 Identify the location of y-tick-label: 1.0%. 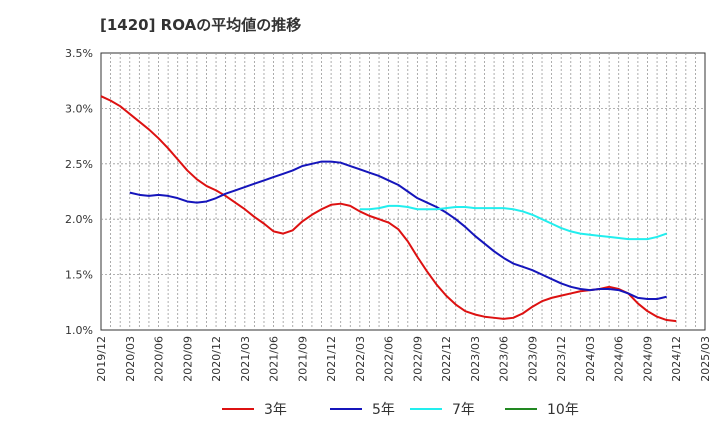
(79, 330).